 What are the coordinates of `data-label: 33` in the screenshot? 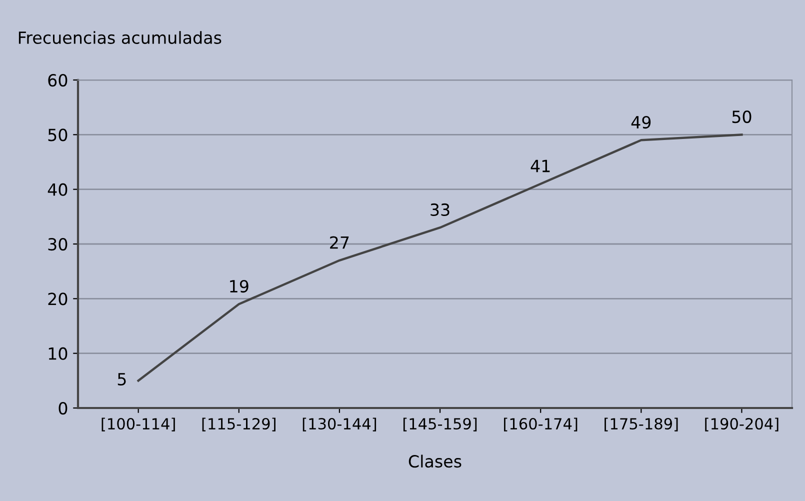 It's located at (440, 209).